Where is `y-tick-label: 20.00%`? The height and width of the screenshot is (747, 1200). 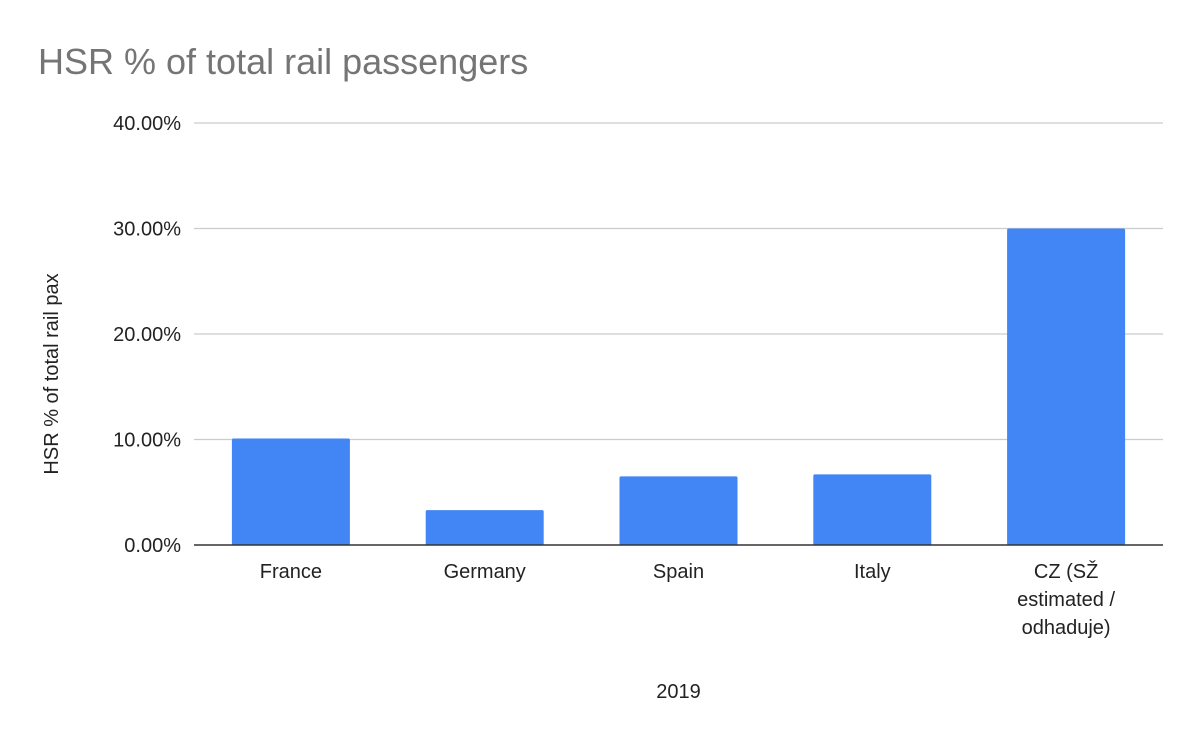
y-tick-label: 20.00% is located at coordinates (147, 335).